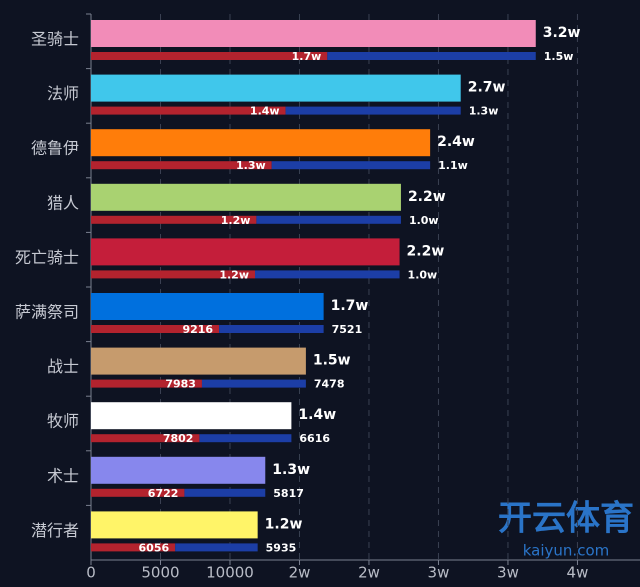 The image size is (640, 587). What do you see at coordinates (332, 361) in the screenshot?
I see `total-label: 1.5w` at bounding box center [332, 361].